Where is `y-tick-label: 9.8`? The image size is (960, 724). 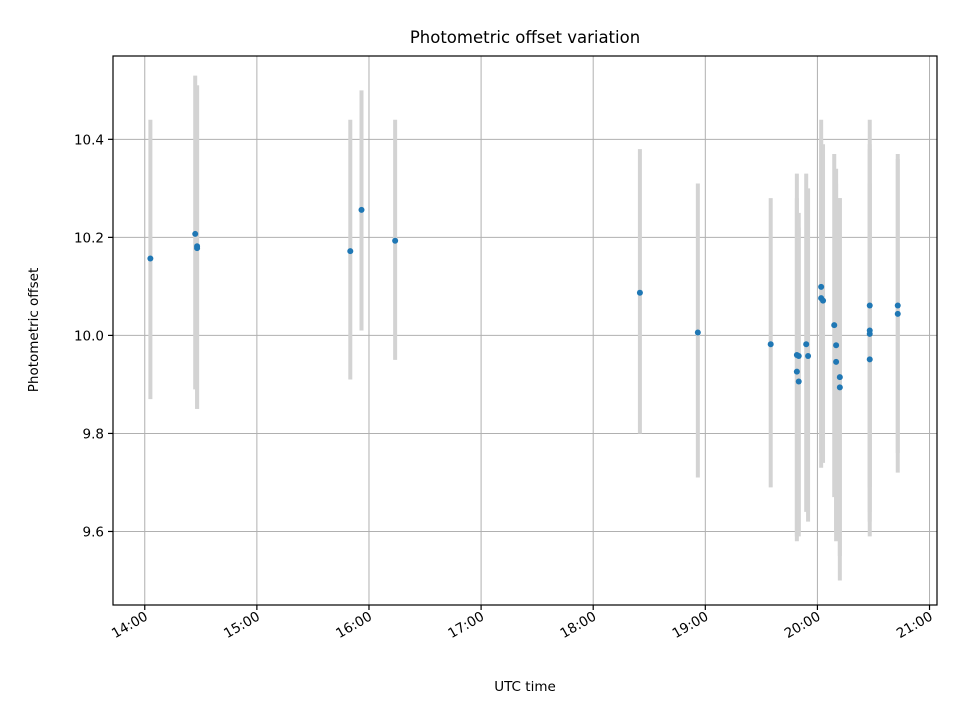
y-tick-label: 9.8 is located at coordinates (93, 434).